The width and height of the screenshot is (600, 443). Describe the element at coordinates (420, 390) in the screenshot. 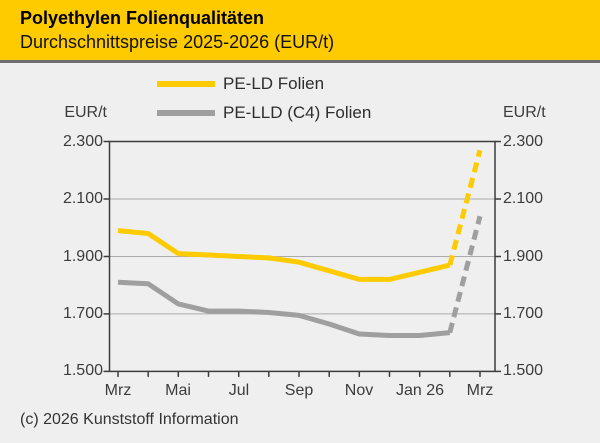

I see `x-tick-label: Jan 26` at that location.